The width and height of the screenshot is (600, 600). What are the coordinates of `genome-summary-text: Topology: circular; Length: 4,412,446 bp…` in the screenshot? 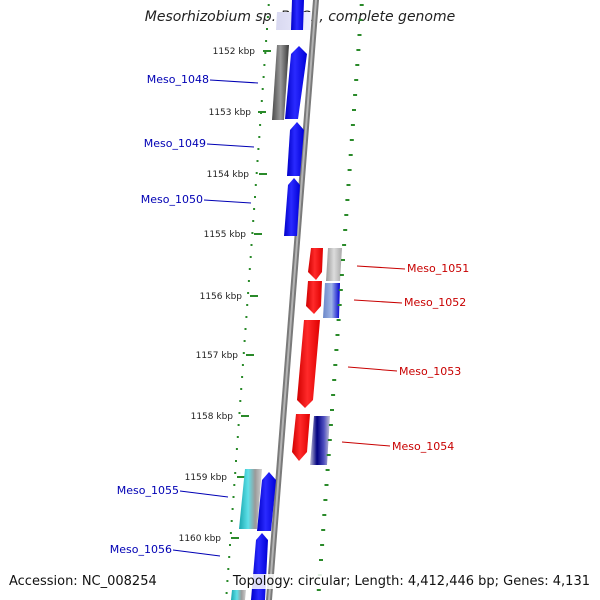 It's located at (411, 581).